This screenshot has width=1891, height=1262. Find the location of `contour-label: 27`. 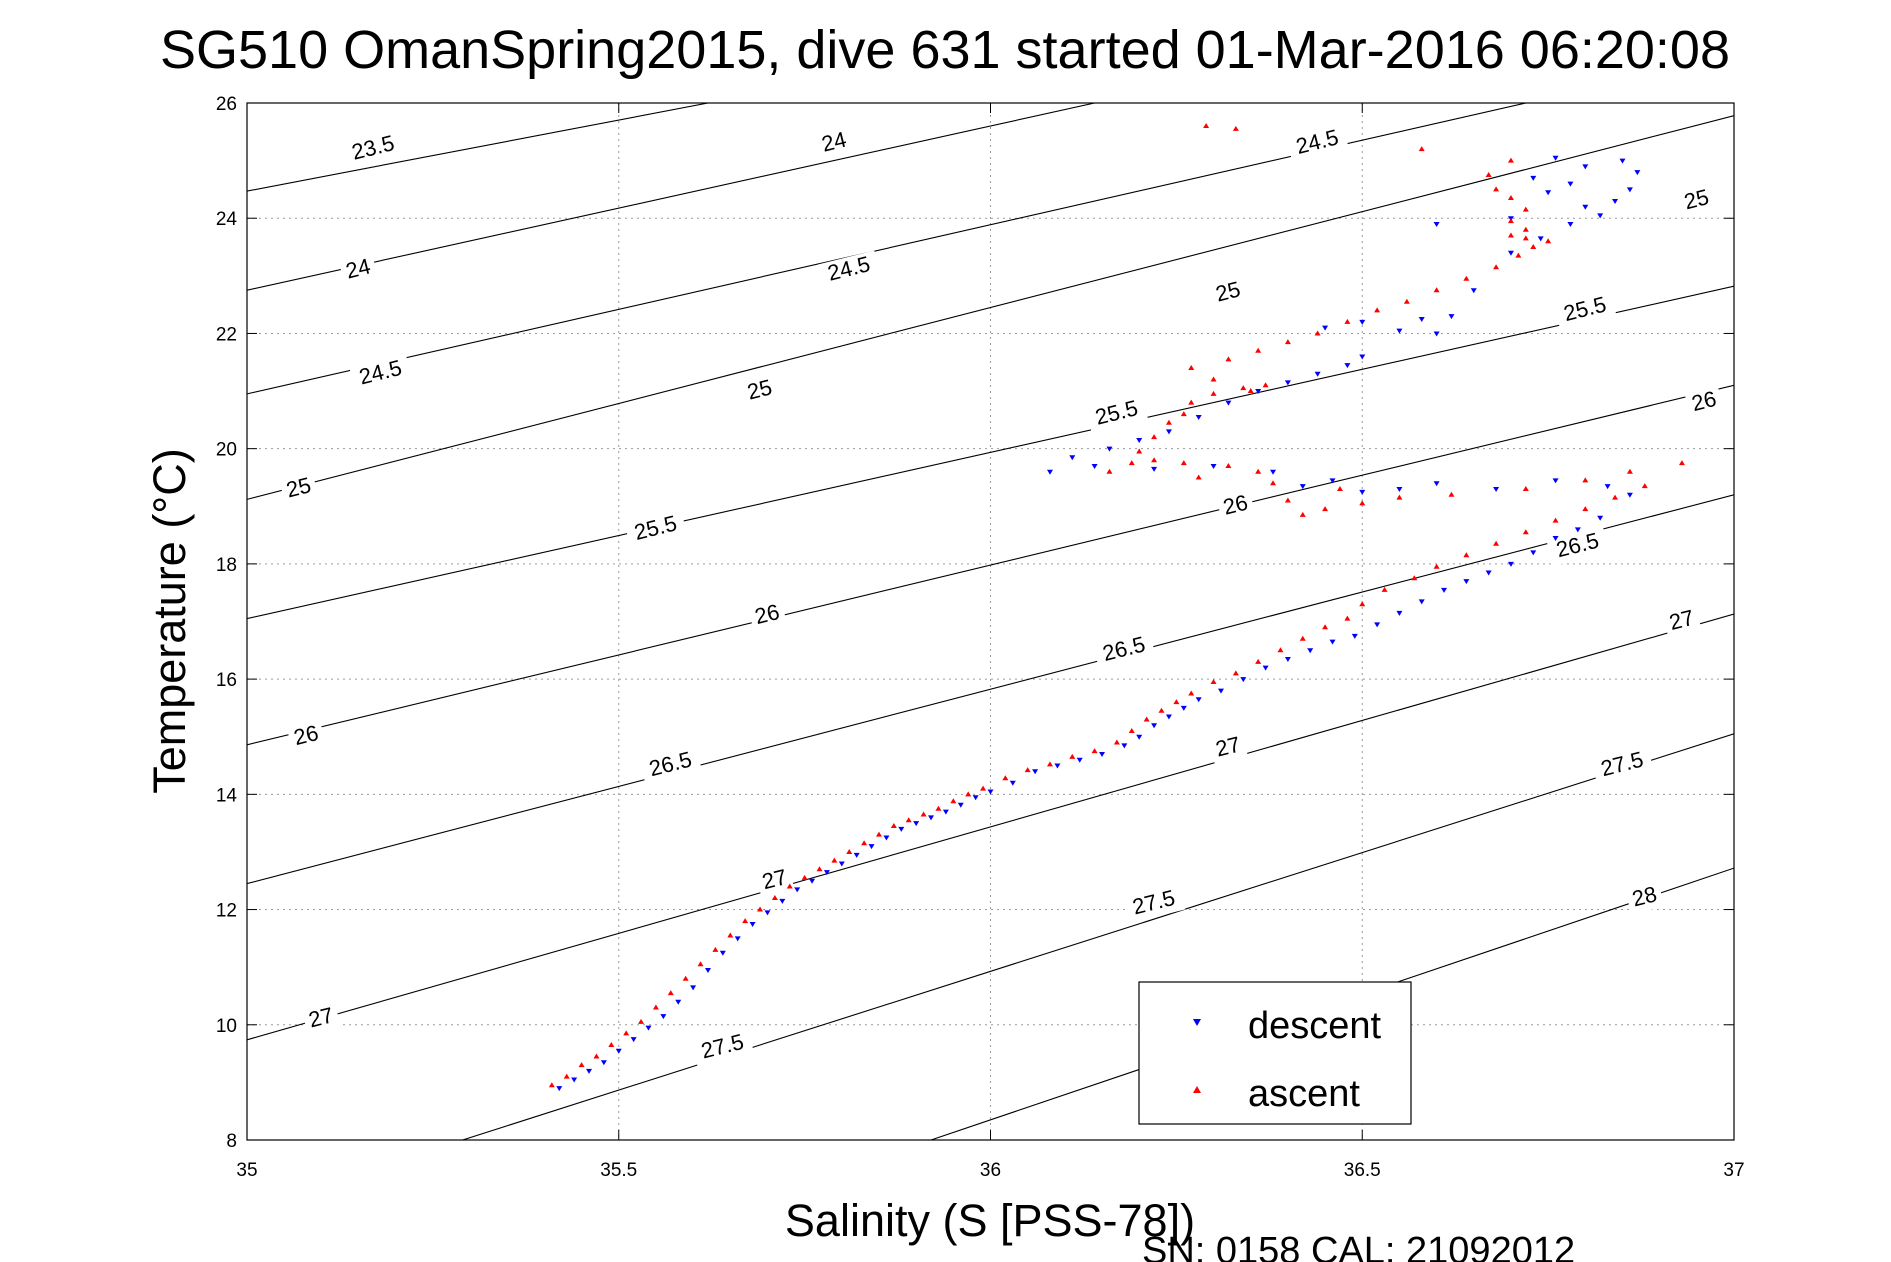

contour-label: 27 is located at coordinates (775, 881).